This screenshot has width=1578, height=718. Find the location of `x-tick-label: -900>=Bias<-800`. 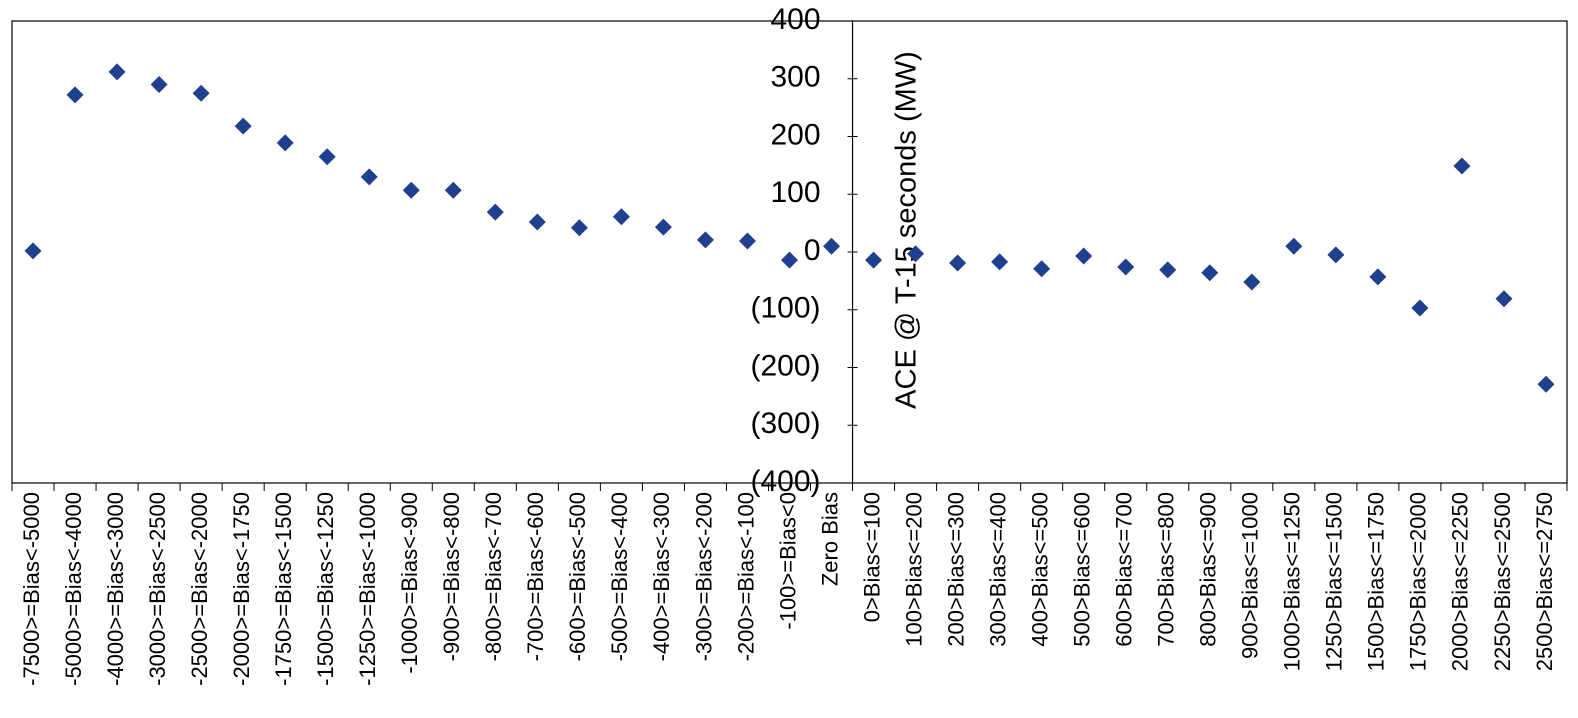

x-tick-label: -900>=Bias<-800 is located at coordinates (451, 576).